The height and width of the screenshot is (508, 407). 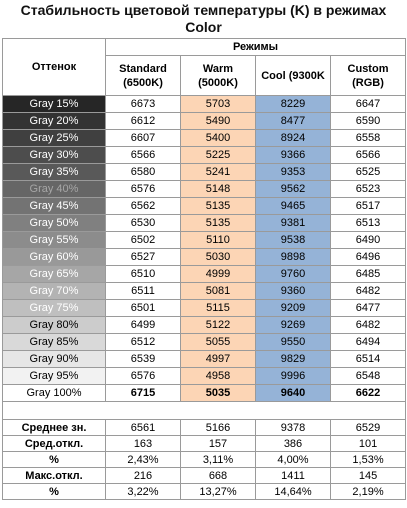 I want to click on row-label-cell: Gray 65%, so click(x=54, y=274).